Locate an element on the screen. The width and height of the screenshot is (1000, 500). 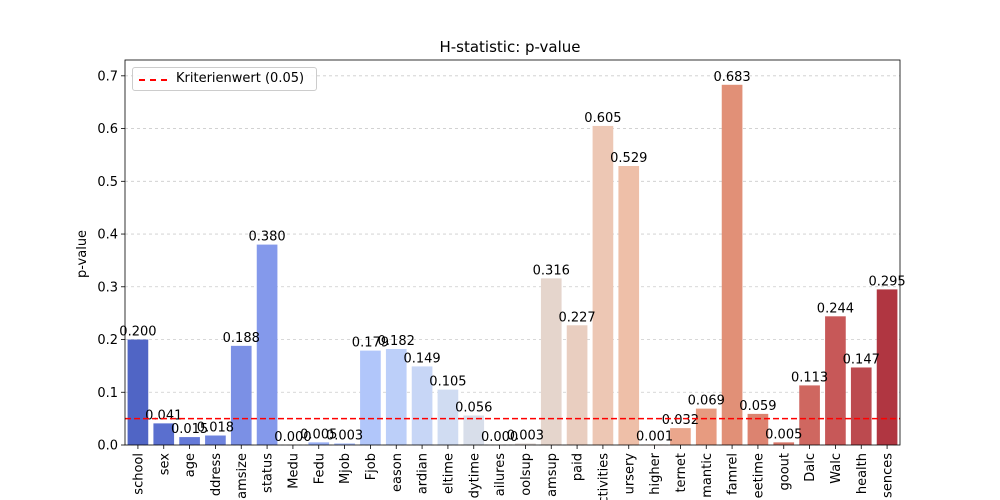
x-tick-label: mantic is located at coordinates (707, 475).